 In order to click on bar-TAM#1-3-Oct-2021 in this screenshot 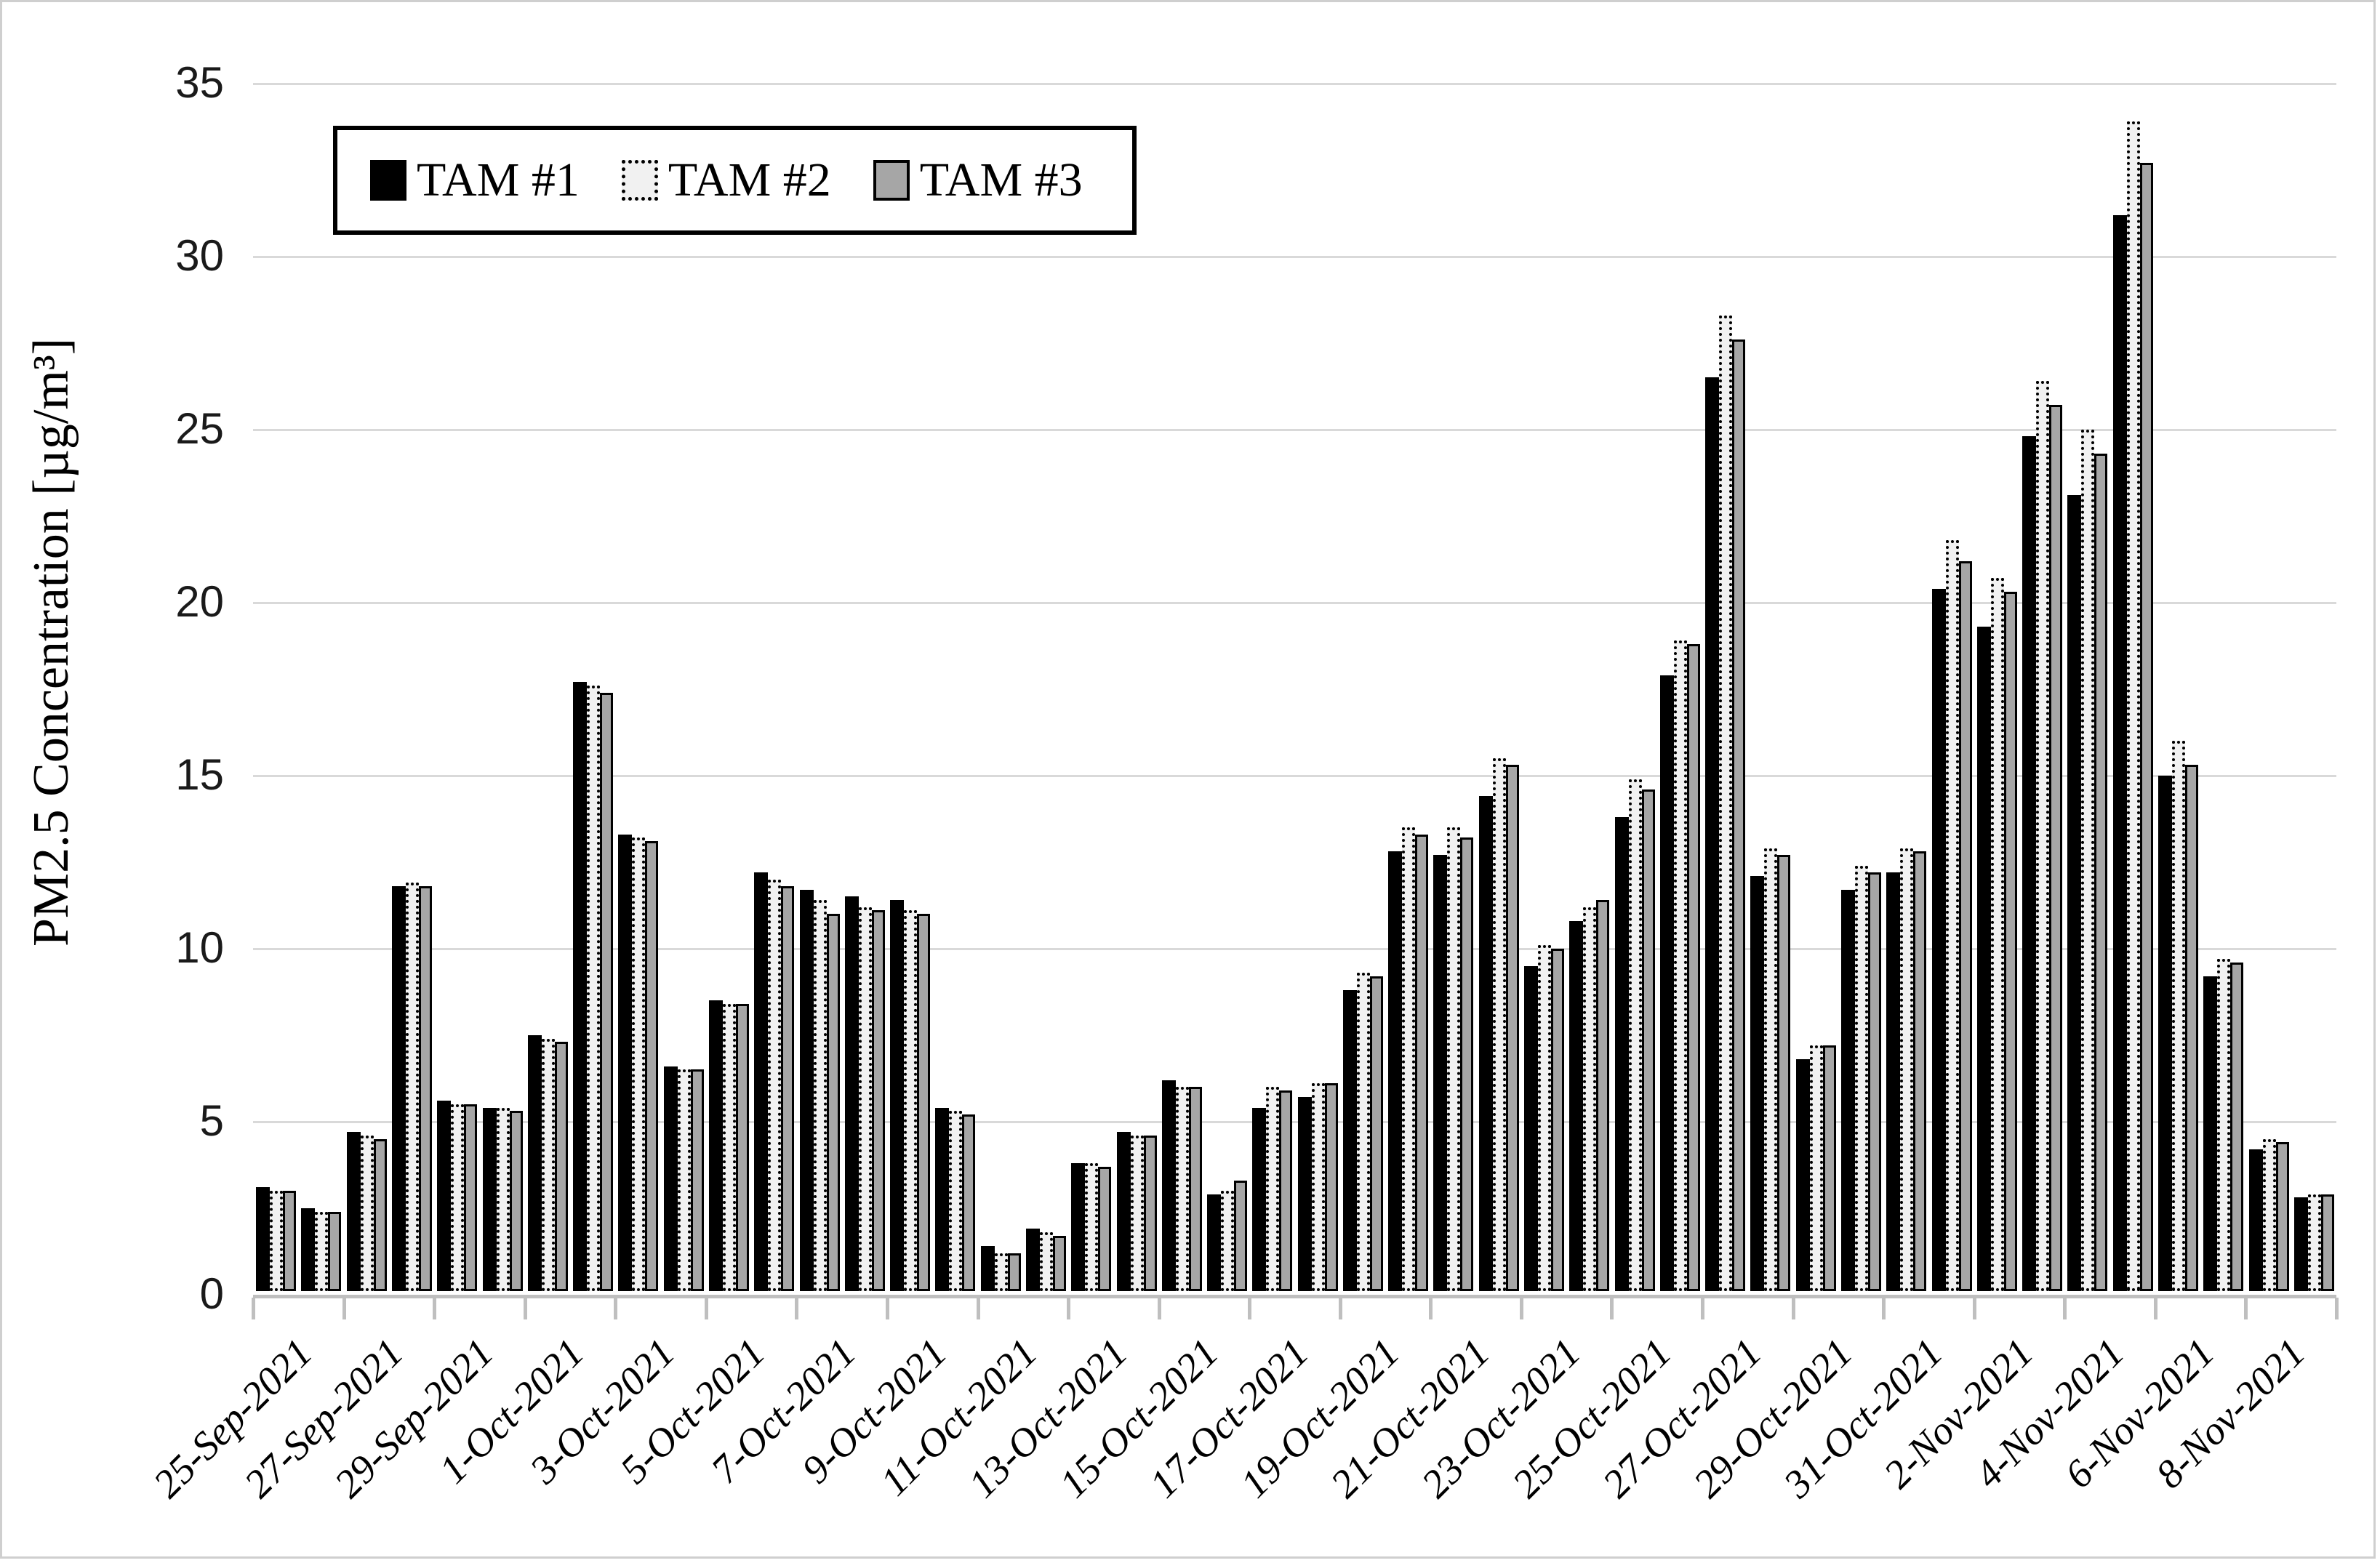, I will do `click(625, 1062)`.